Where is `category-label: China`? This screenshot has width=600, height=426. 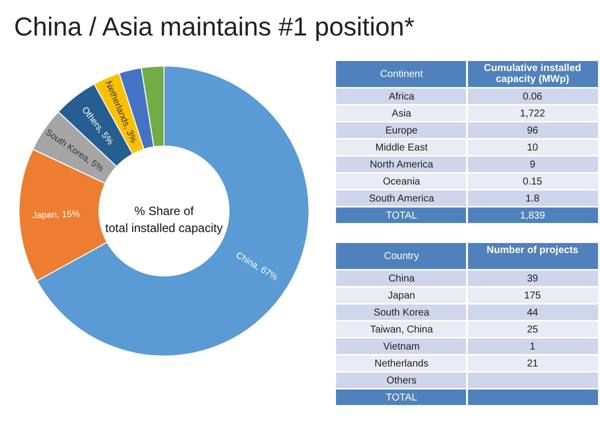 category-label: China is located at coordinates (401, 278).